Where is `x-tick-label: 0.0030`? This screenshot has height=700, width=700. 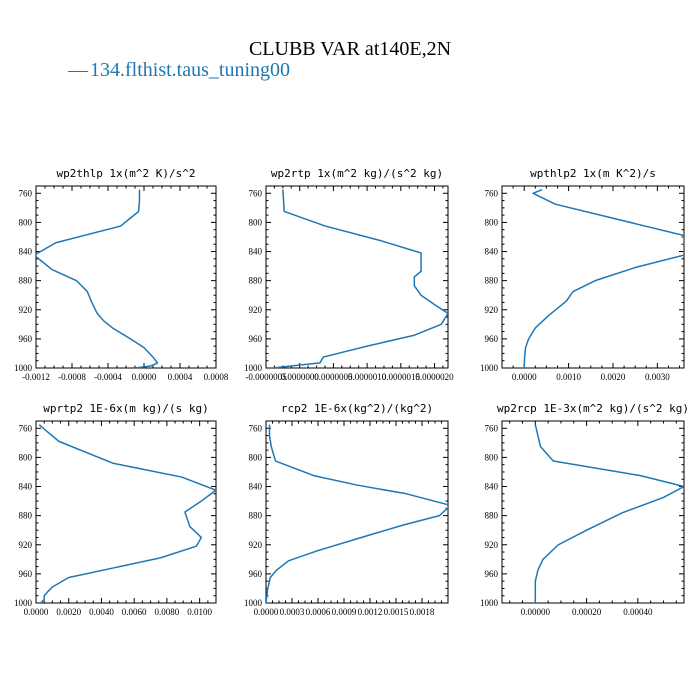
x-tick-label: 0.0030 is located at coordinates (657, 377).